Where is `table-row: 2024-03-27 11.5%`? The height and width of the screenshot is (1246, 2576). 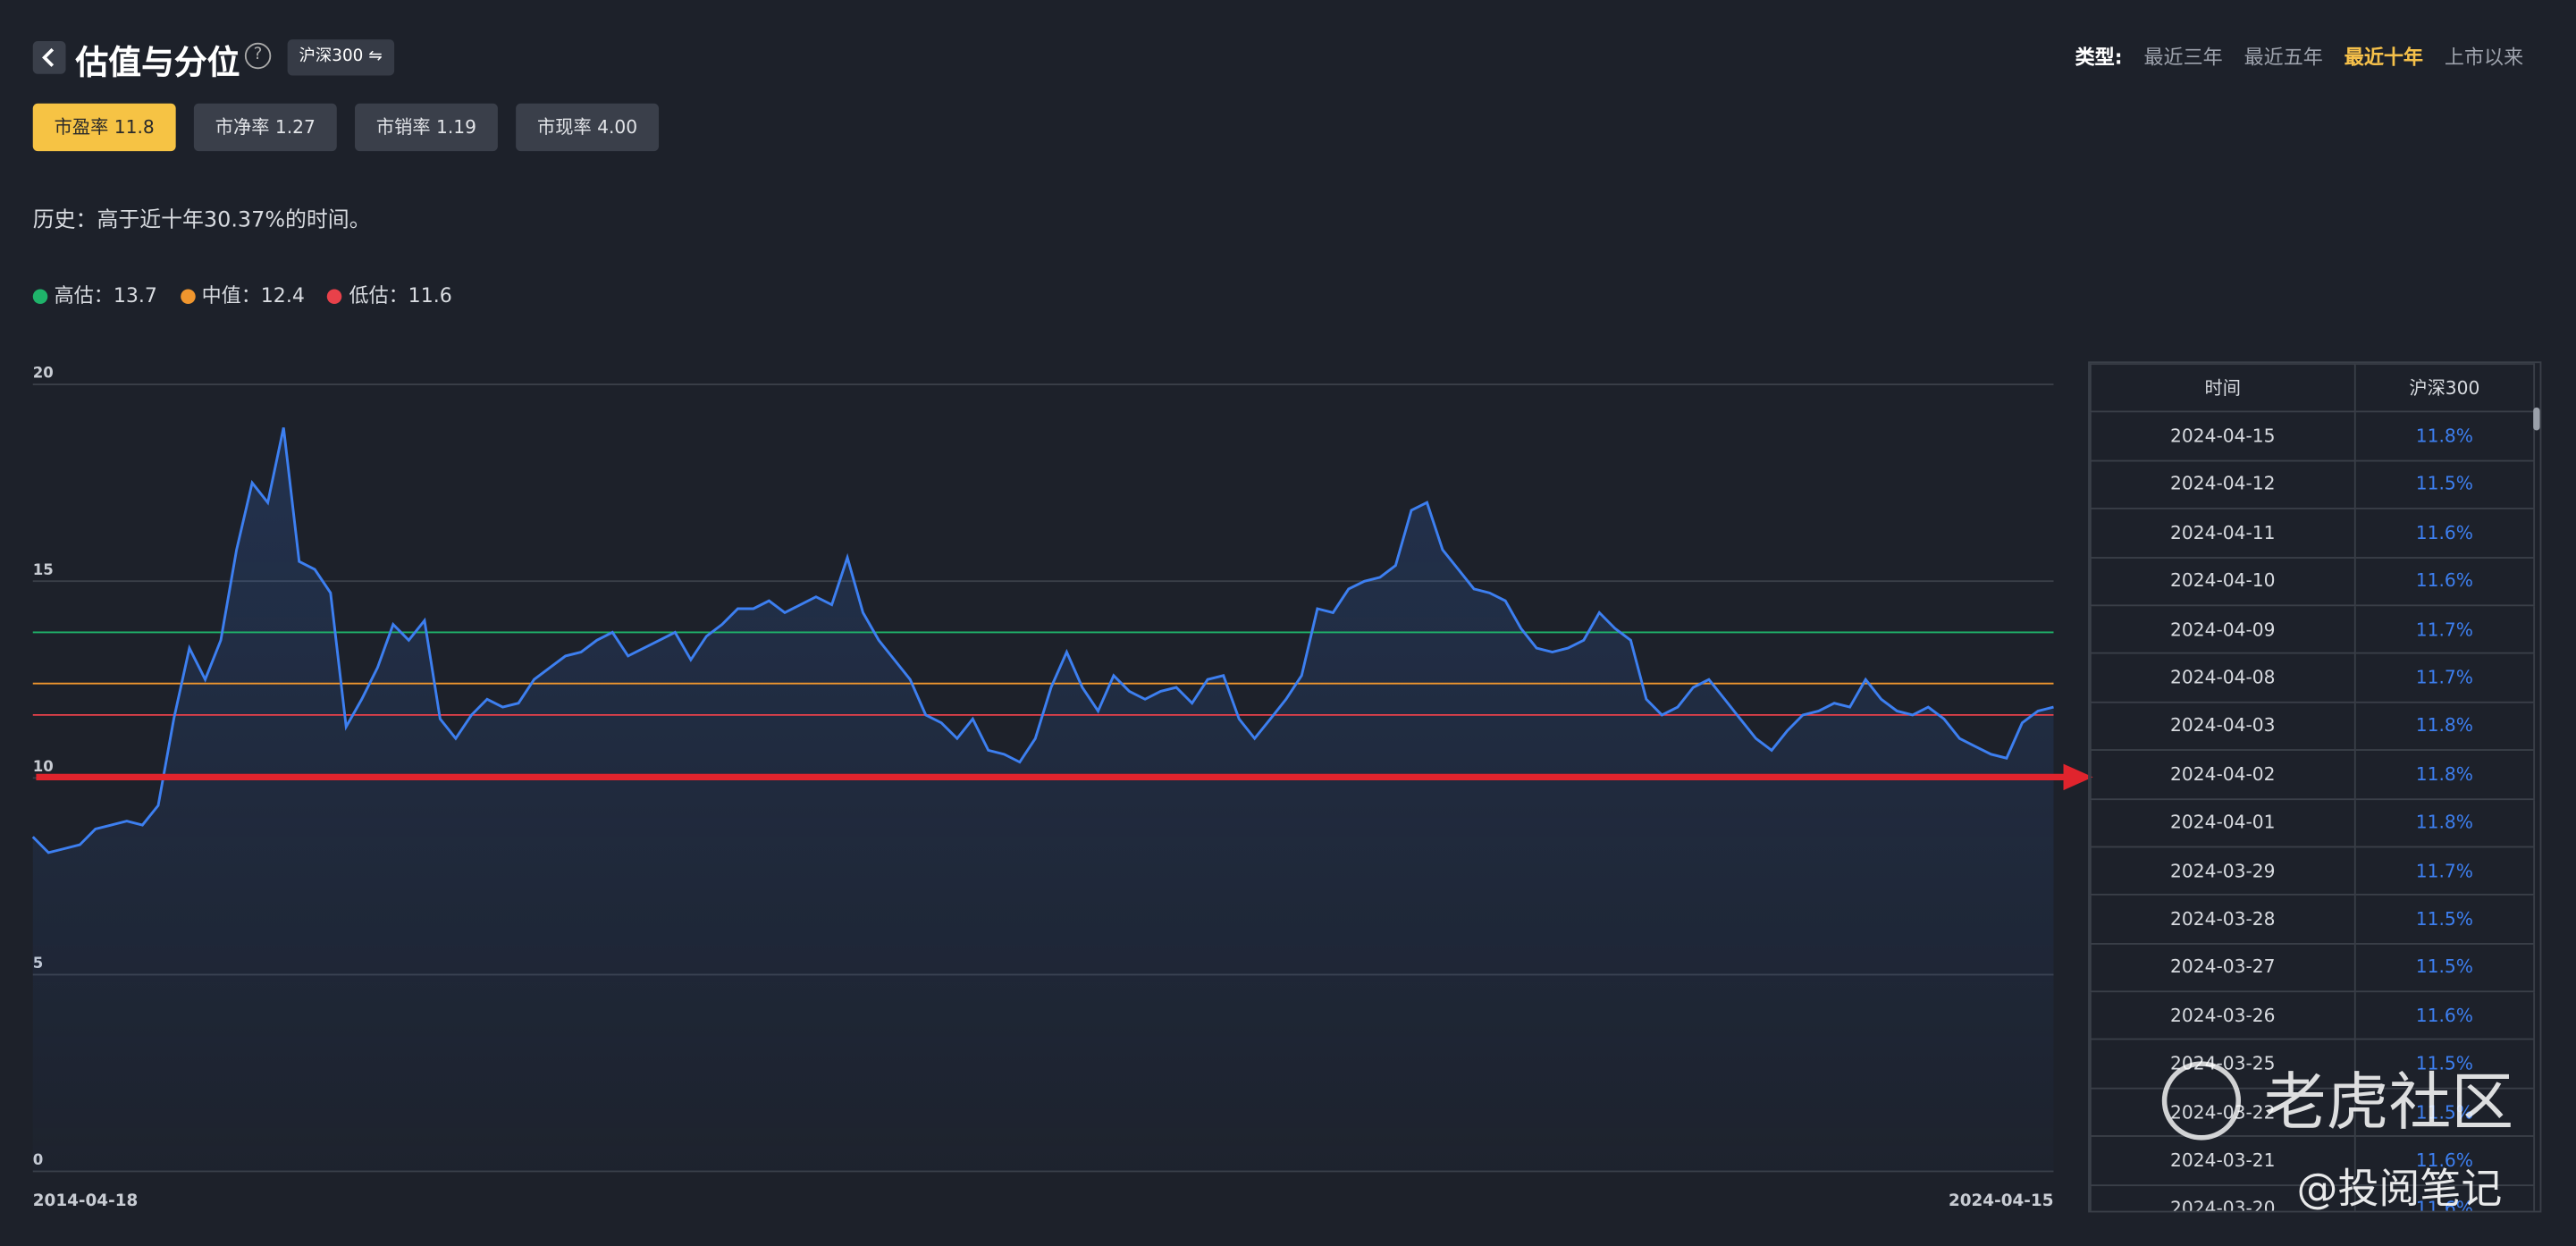 table-row: 2024-03-27 11.5% is located at coordinates (2312, 967).